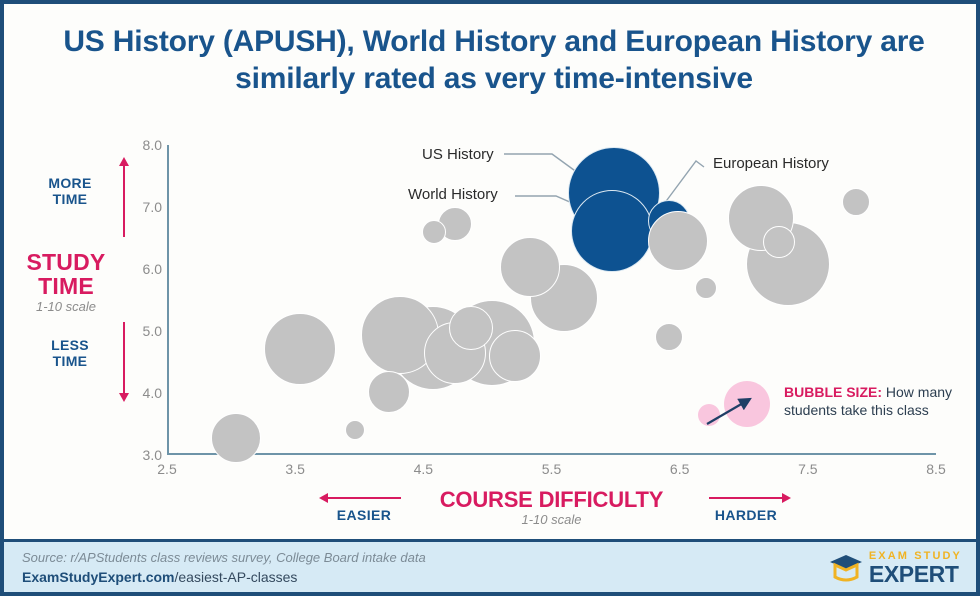 The height and width of the screenshot is (596, 980). I want to click on x-tick-7.5: 7.5, so click(808, 469).